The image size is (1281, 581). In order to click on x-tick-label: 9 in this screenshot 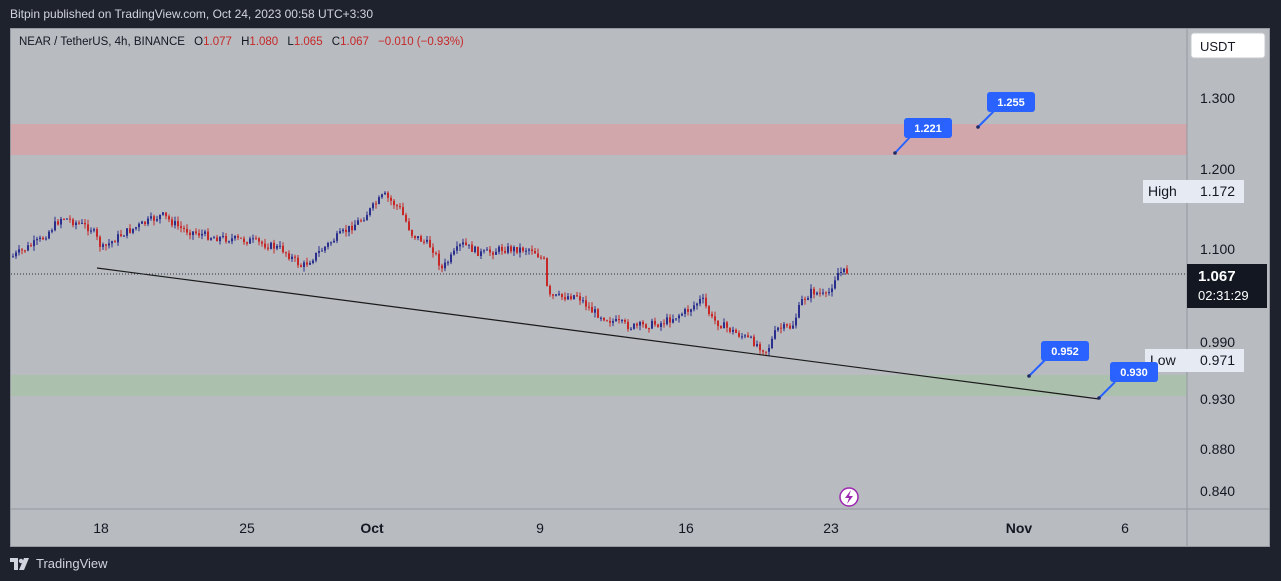, I will do `click(540, 528)`.